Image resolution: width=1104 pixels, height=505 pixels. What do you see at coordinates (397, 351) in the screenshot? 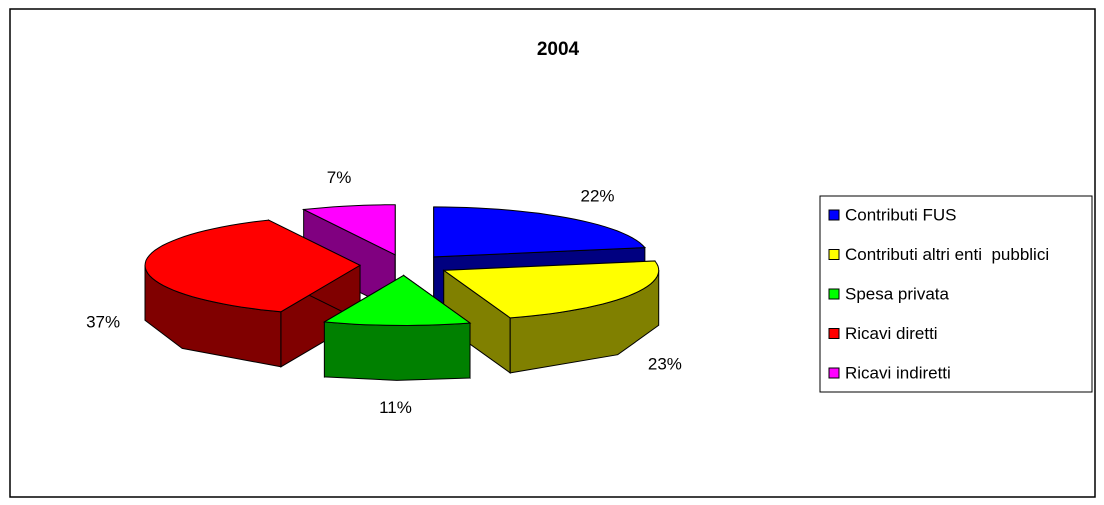
I see `slice-side` at bounding box center [397, 351].